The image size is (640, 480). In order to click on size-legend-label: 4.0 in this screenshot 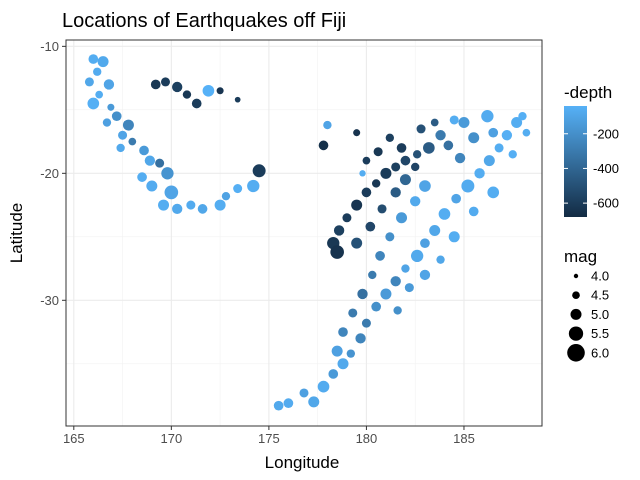, I will do `click(600, 276)`.